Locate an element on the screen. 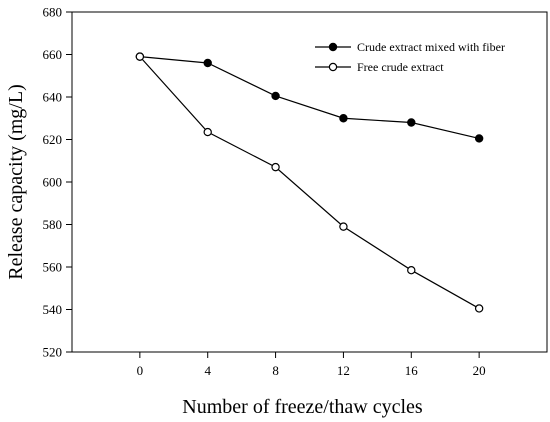 The height and width of the screenshot is (422, 550). x-axis-title: Number of freeze/thaw cycles is located at coordinates (302, 407).